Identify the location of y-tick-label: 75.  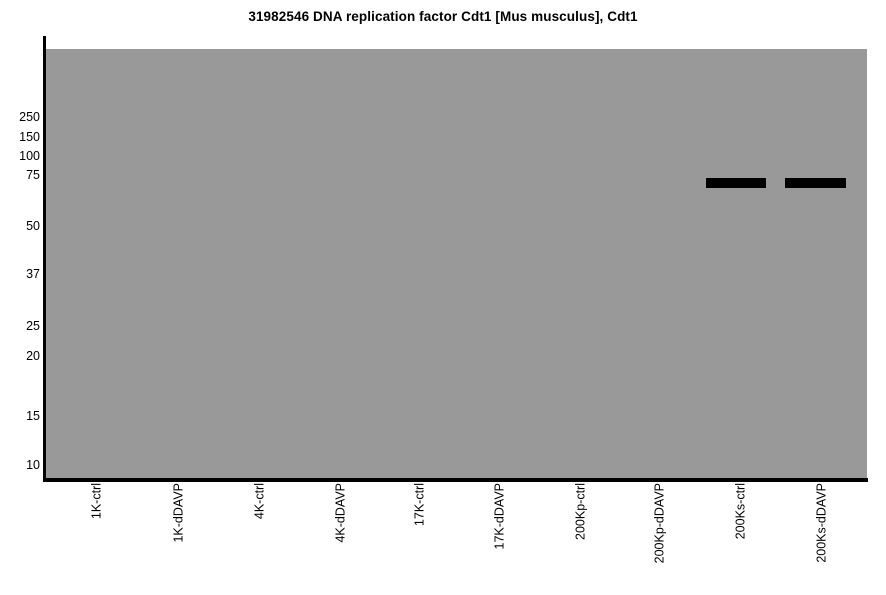
(33, 175).